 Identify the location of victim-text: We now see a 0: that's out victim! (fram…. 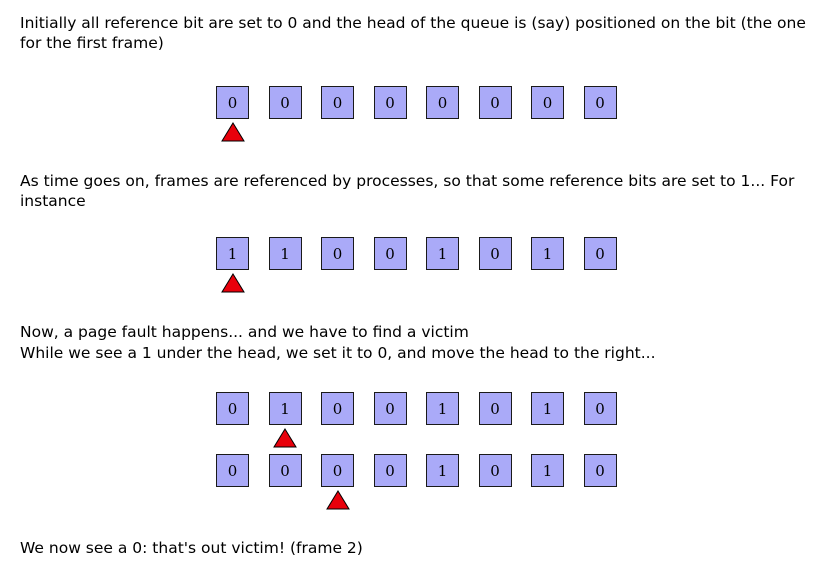
(191, 548).